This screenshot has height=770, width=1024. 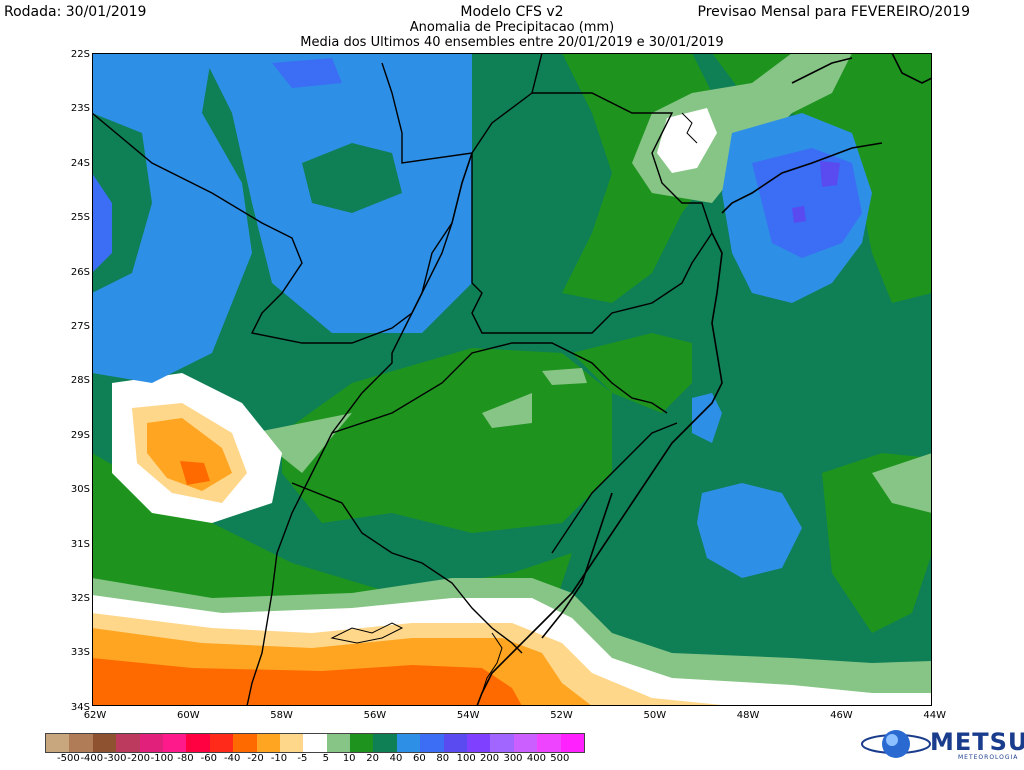 I want to click on map-subtitle: Anomalia de Precipitacao (mm), so click(x=512, y=27).